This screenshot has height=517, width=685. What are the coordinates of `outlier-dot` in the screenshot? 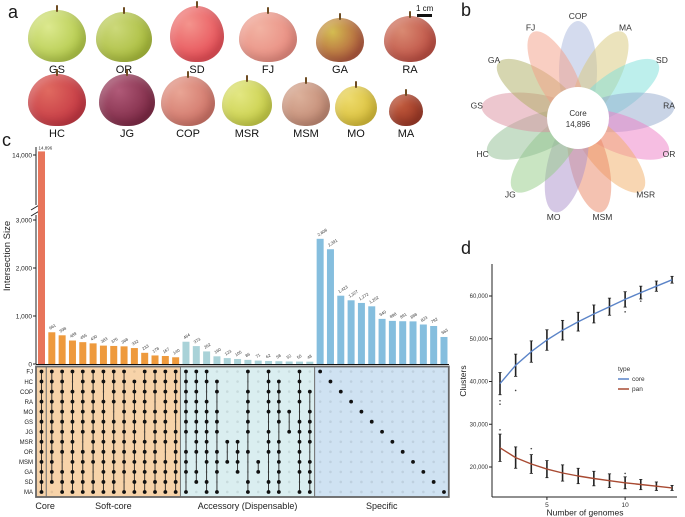 It's located at (625, 473).